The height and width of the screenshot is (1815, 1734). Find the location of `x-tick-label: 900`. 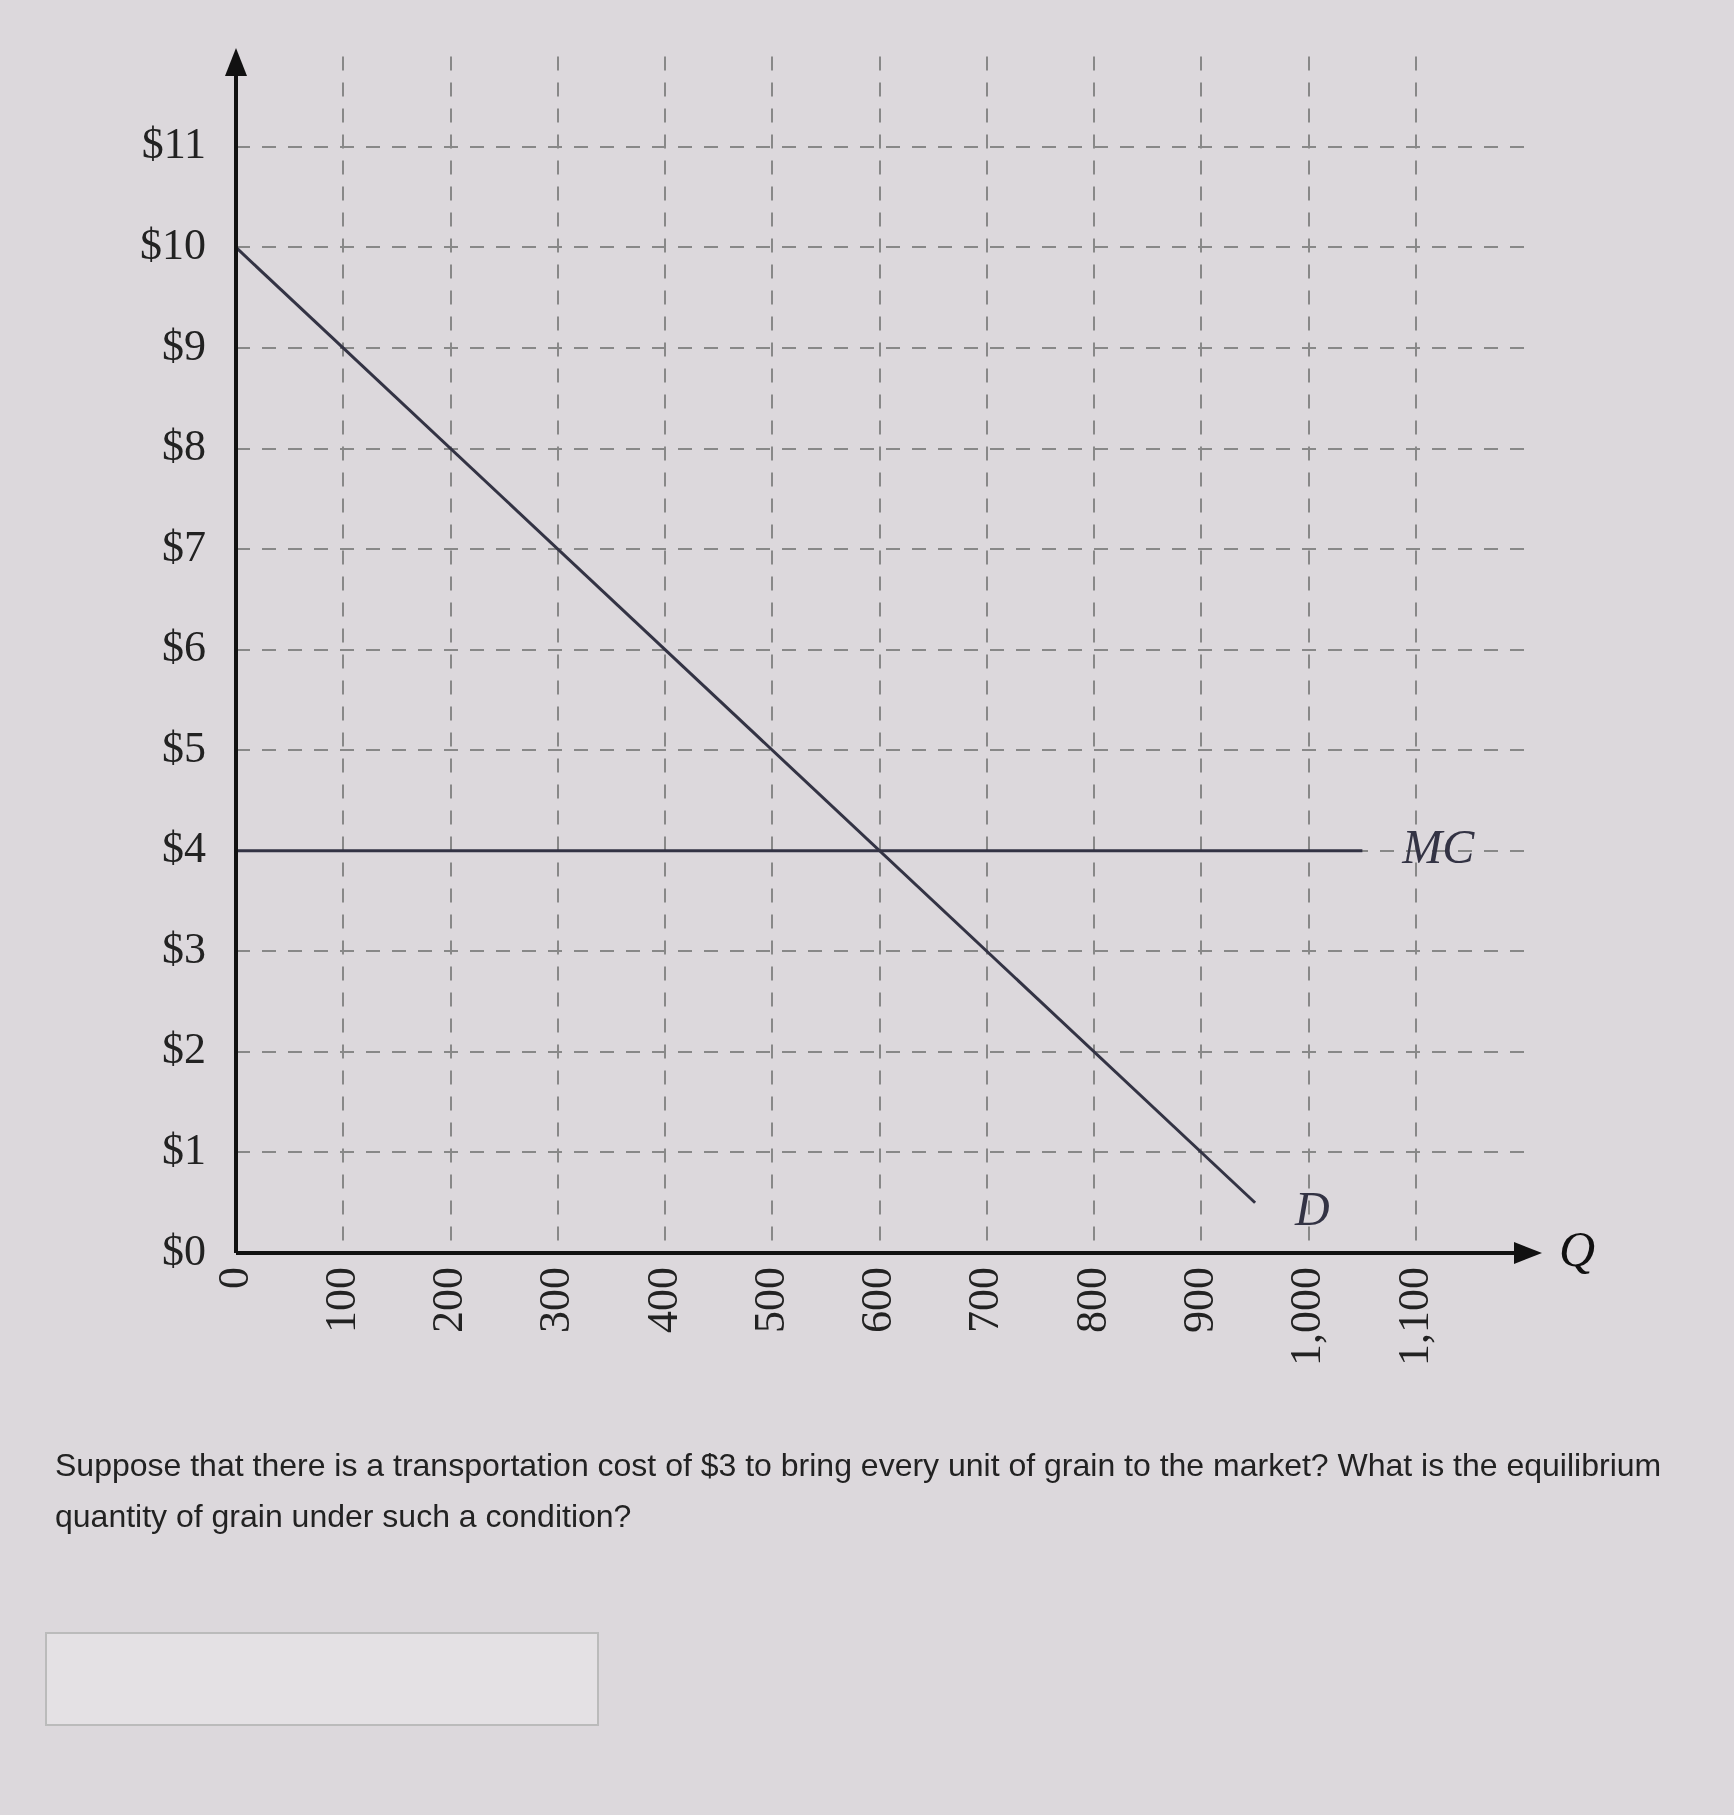

x-tick-label: 900 is located at coordinates (1199, 1300).